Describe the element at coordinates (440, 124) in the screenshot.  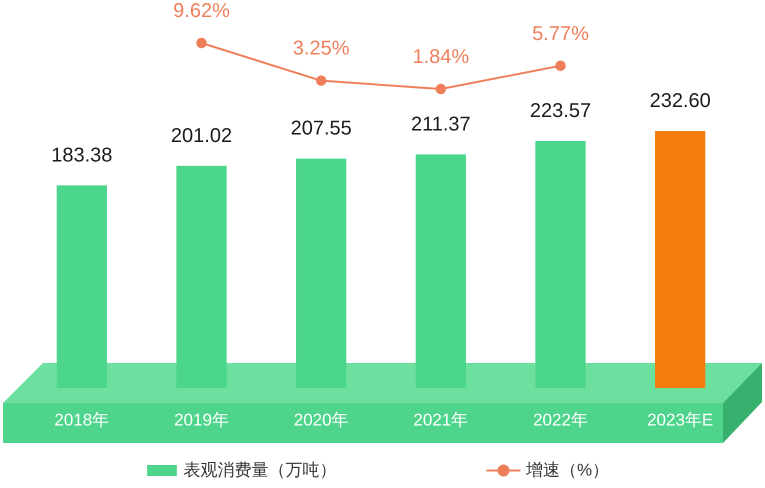
I see `data-label: 211.37` at that location.